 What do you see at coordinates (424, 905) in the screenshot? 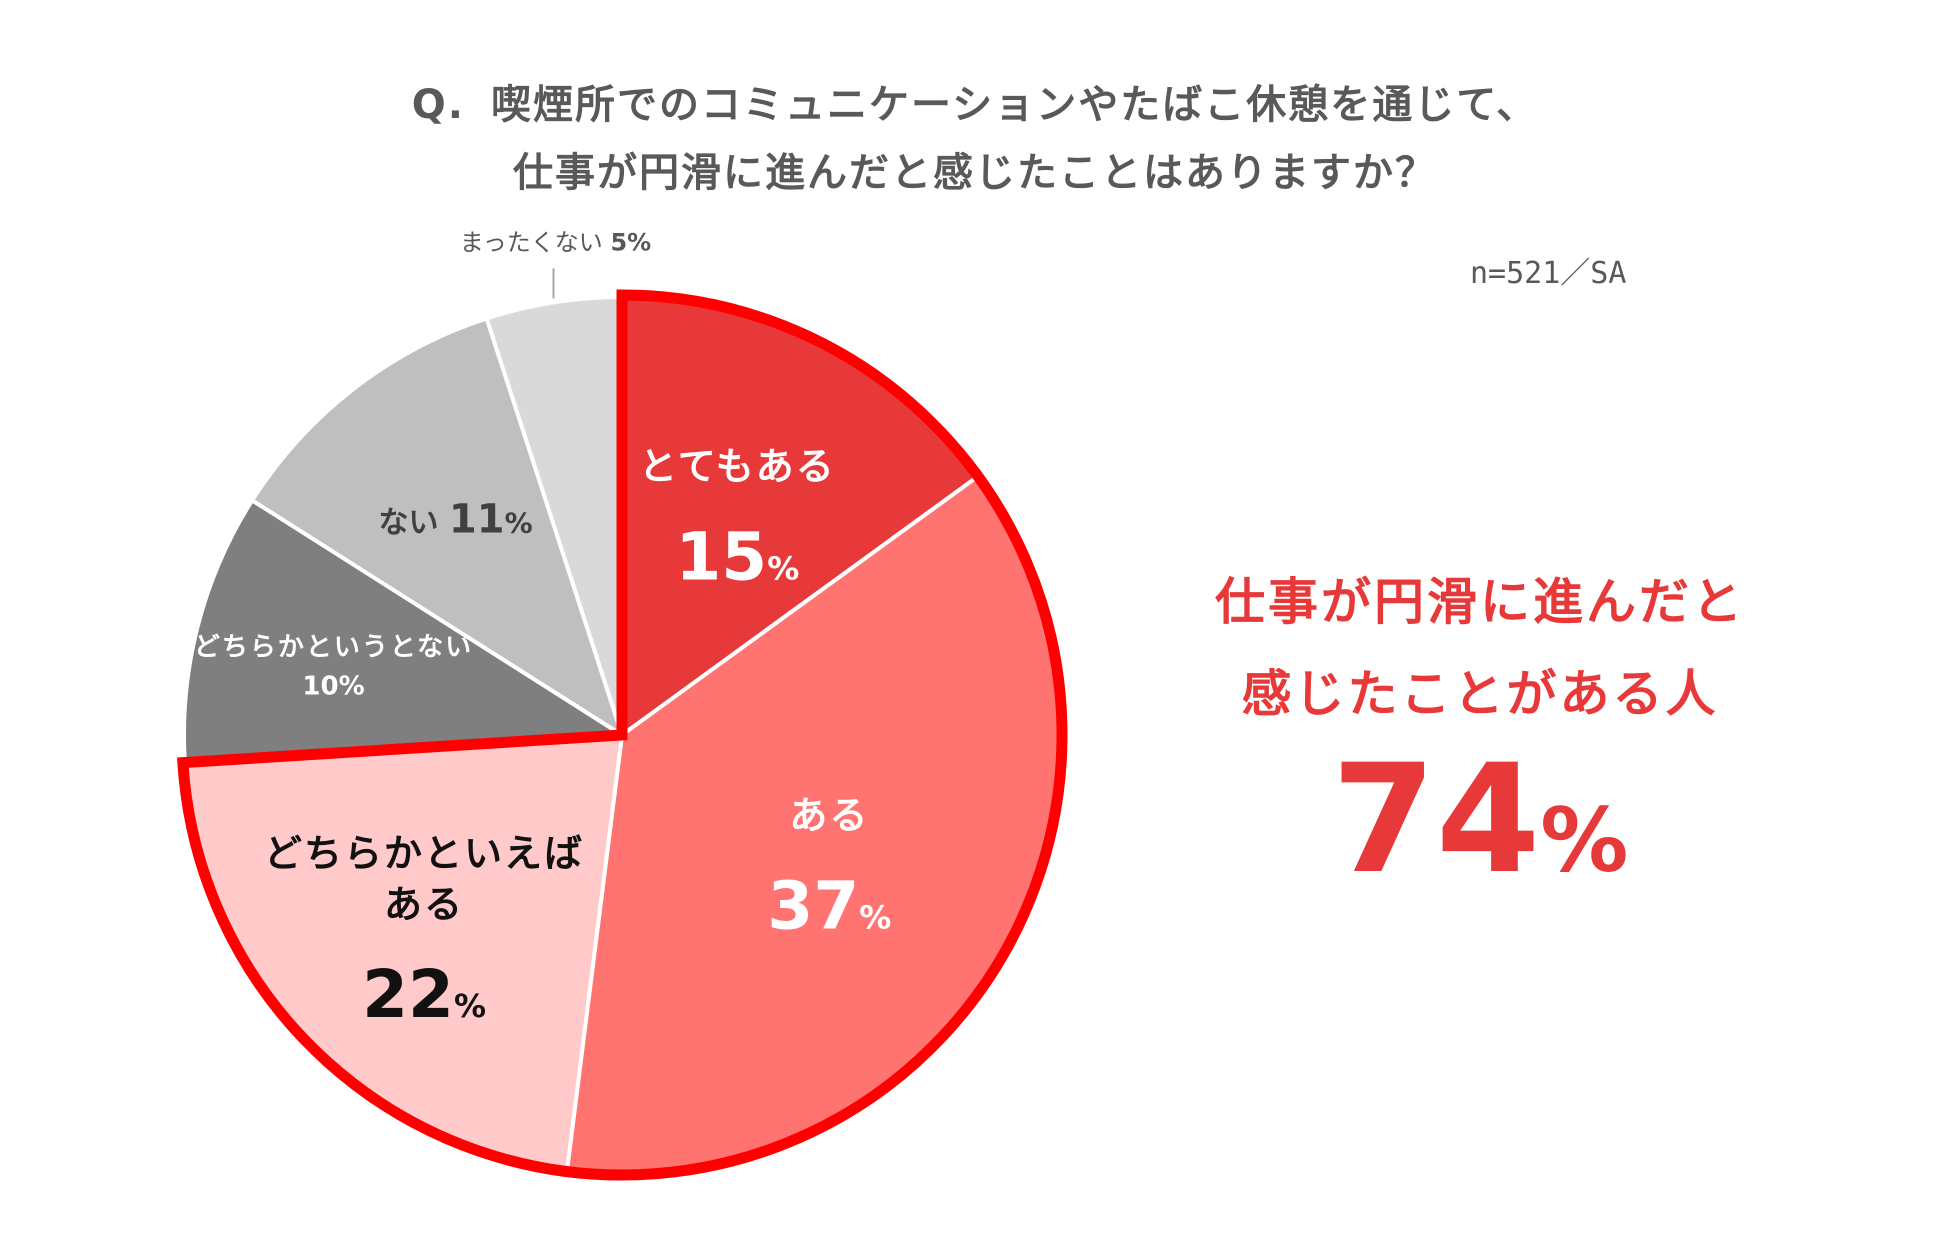
I see `slice-label-3-line-2: ある` at bounding box center [424, 905].